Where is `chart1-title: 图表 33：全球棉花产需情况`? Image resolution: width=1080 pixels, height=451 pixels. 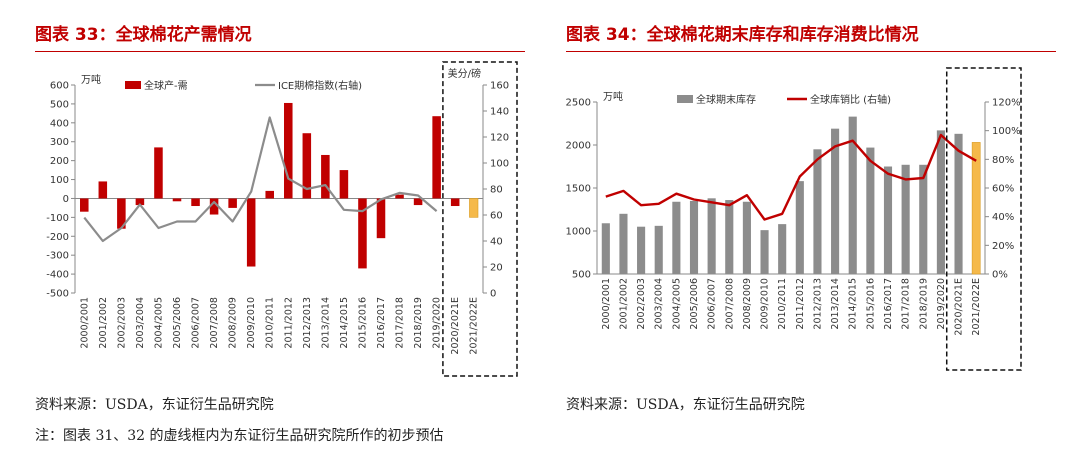
chart1-title: 图表 33：全球棉花产需情况 is located at coordinates (143, 35).